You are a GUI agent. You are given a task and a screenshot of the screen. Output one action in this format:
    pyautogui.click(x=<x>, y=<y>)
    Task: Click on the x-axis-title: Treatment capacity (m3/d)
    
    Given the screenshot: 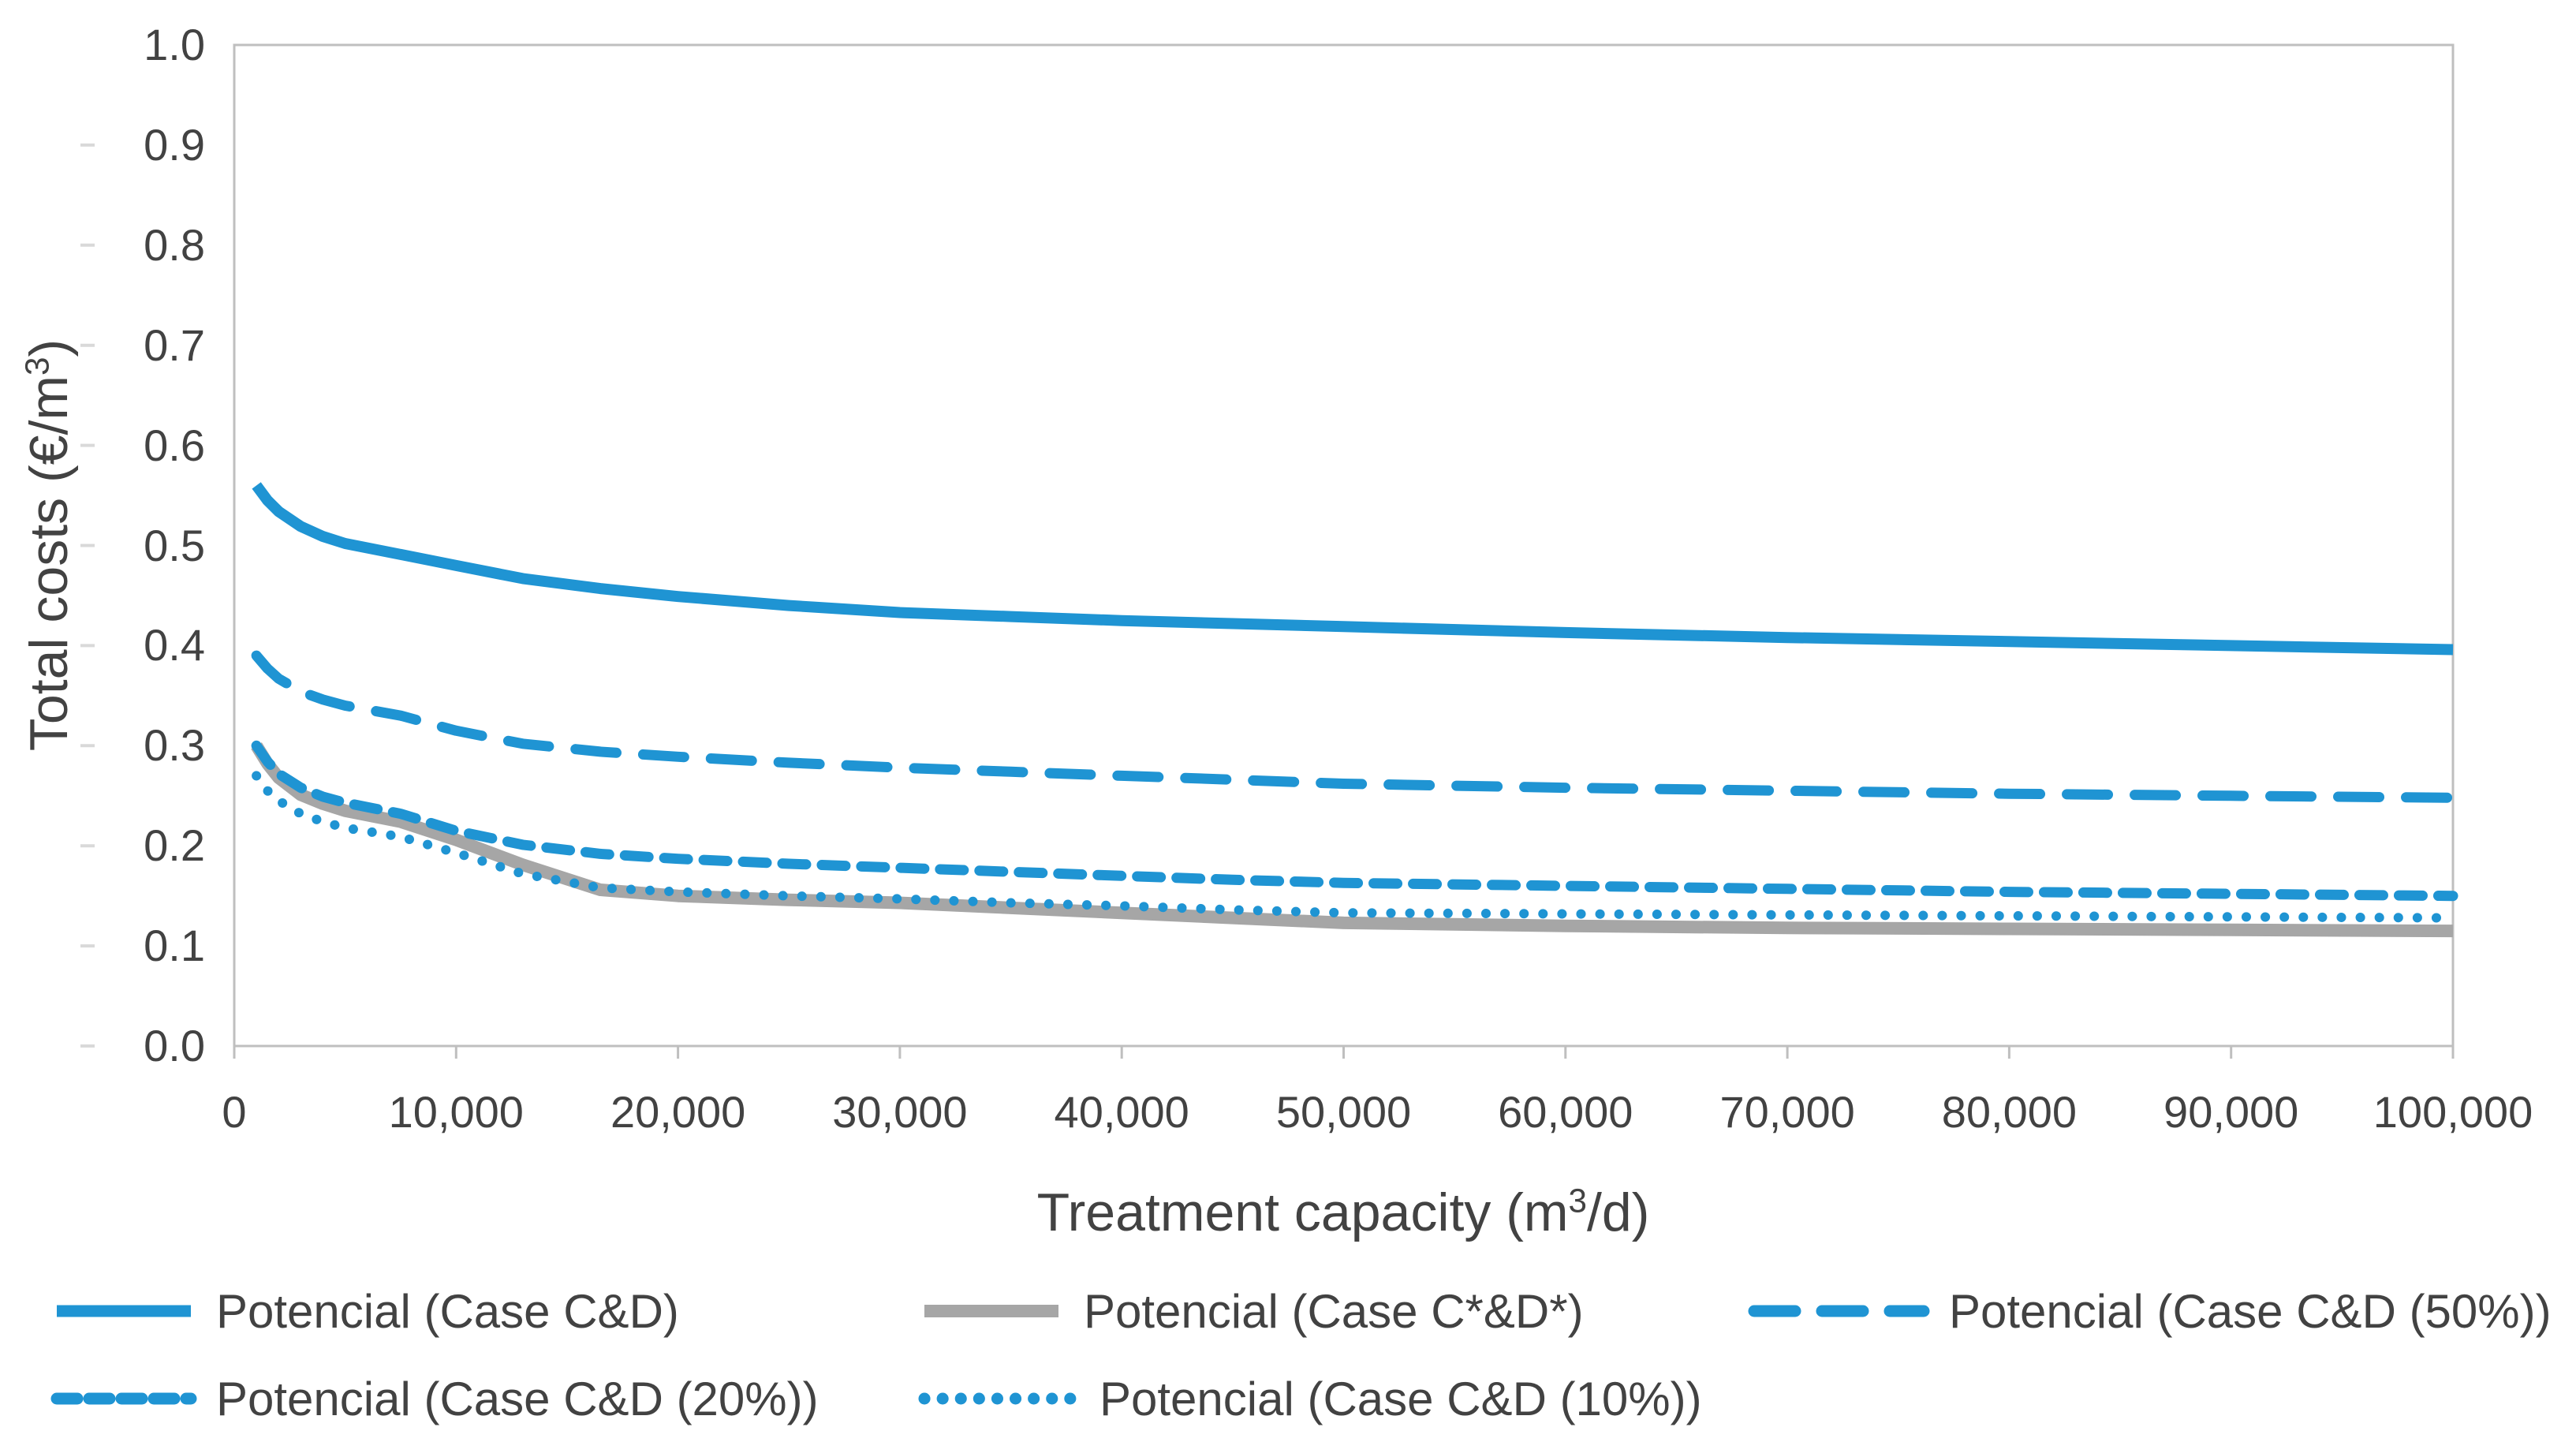 What is the action you would take?
    pyautogui.click(x=1343, y=1212)
    